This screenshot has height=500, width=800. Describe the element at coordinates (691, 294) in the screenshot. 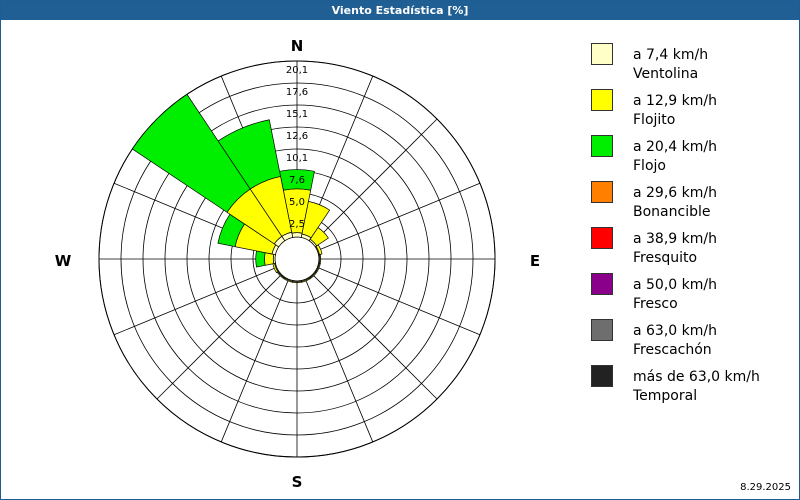

I see `legend-item: a 50,0 km/h Fresco` at that location.